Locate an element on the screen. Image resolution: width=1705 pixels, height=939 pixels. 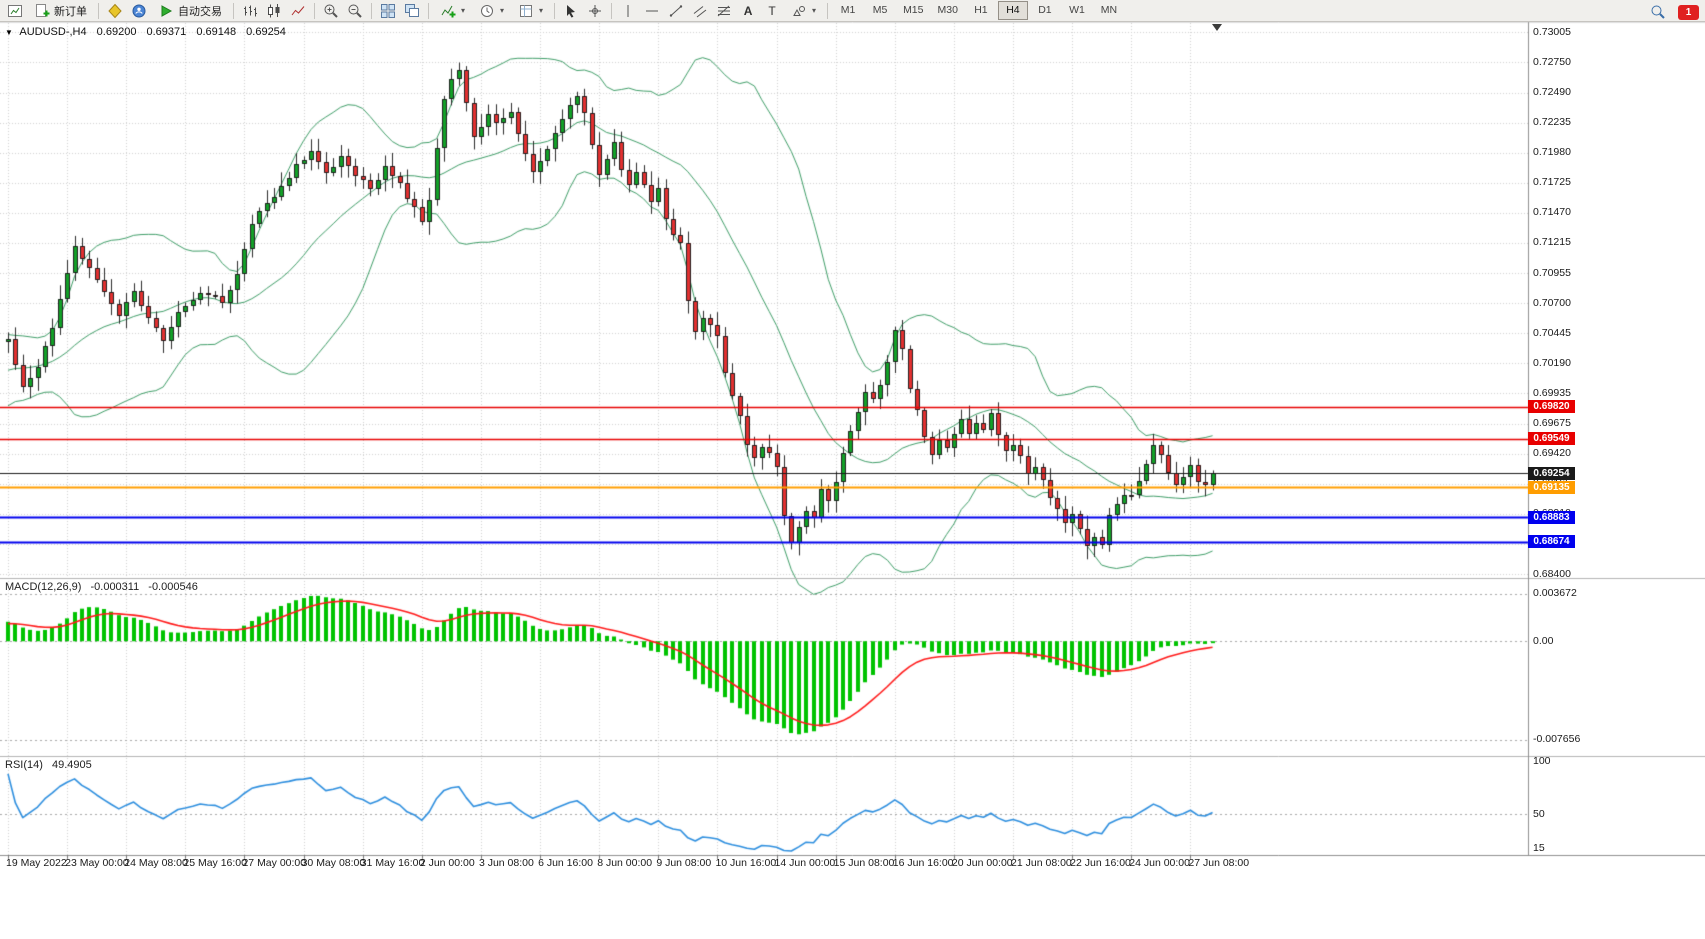
price-tick-label: 0.71470 is located at coordinates (1552, 212).